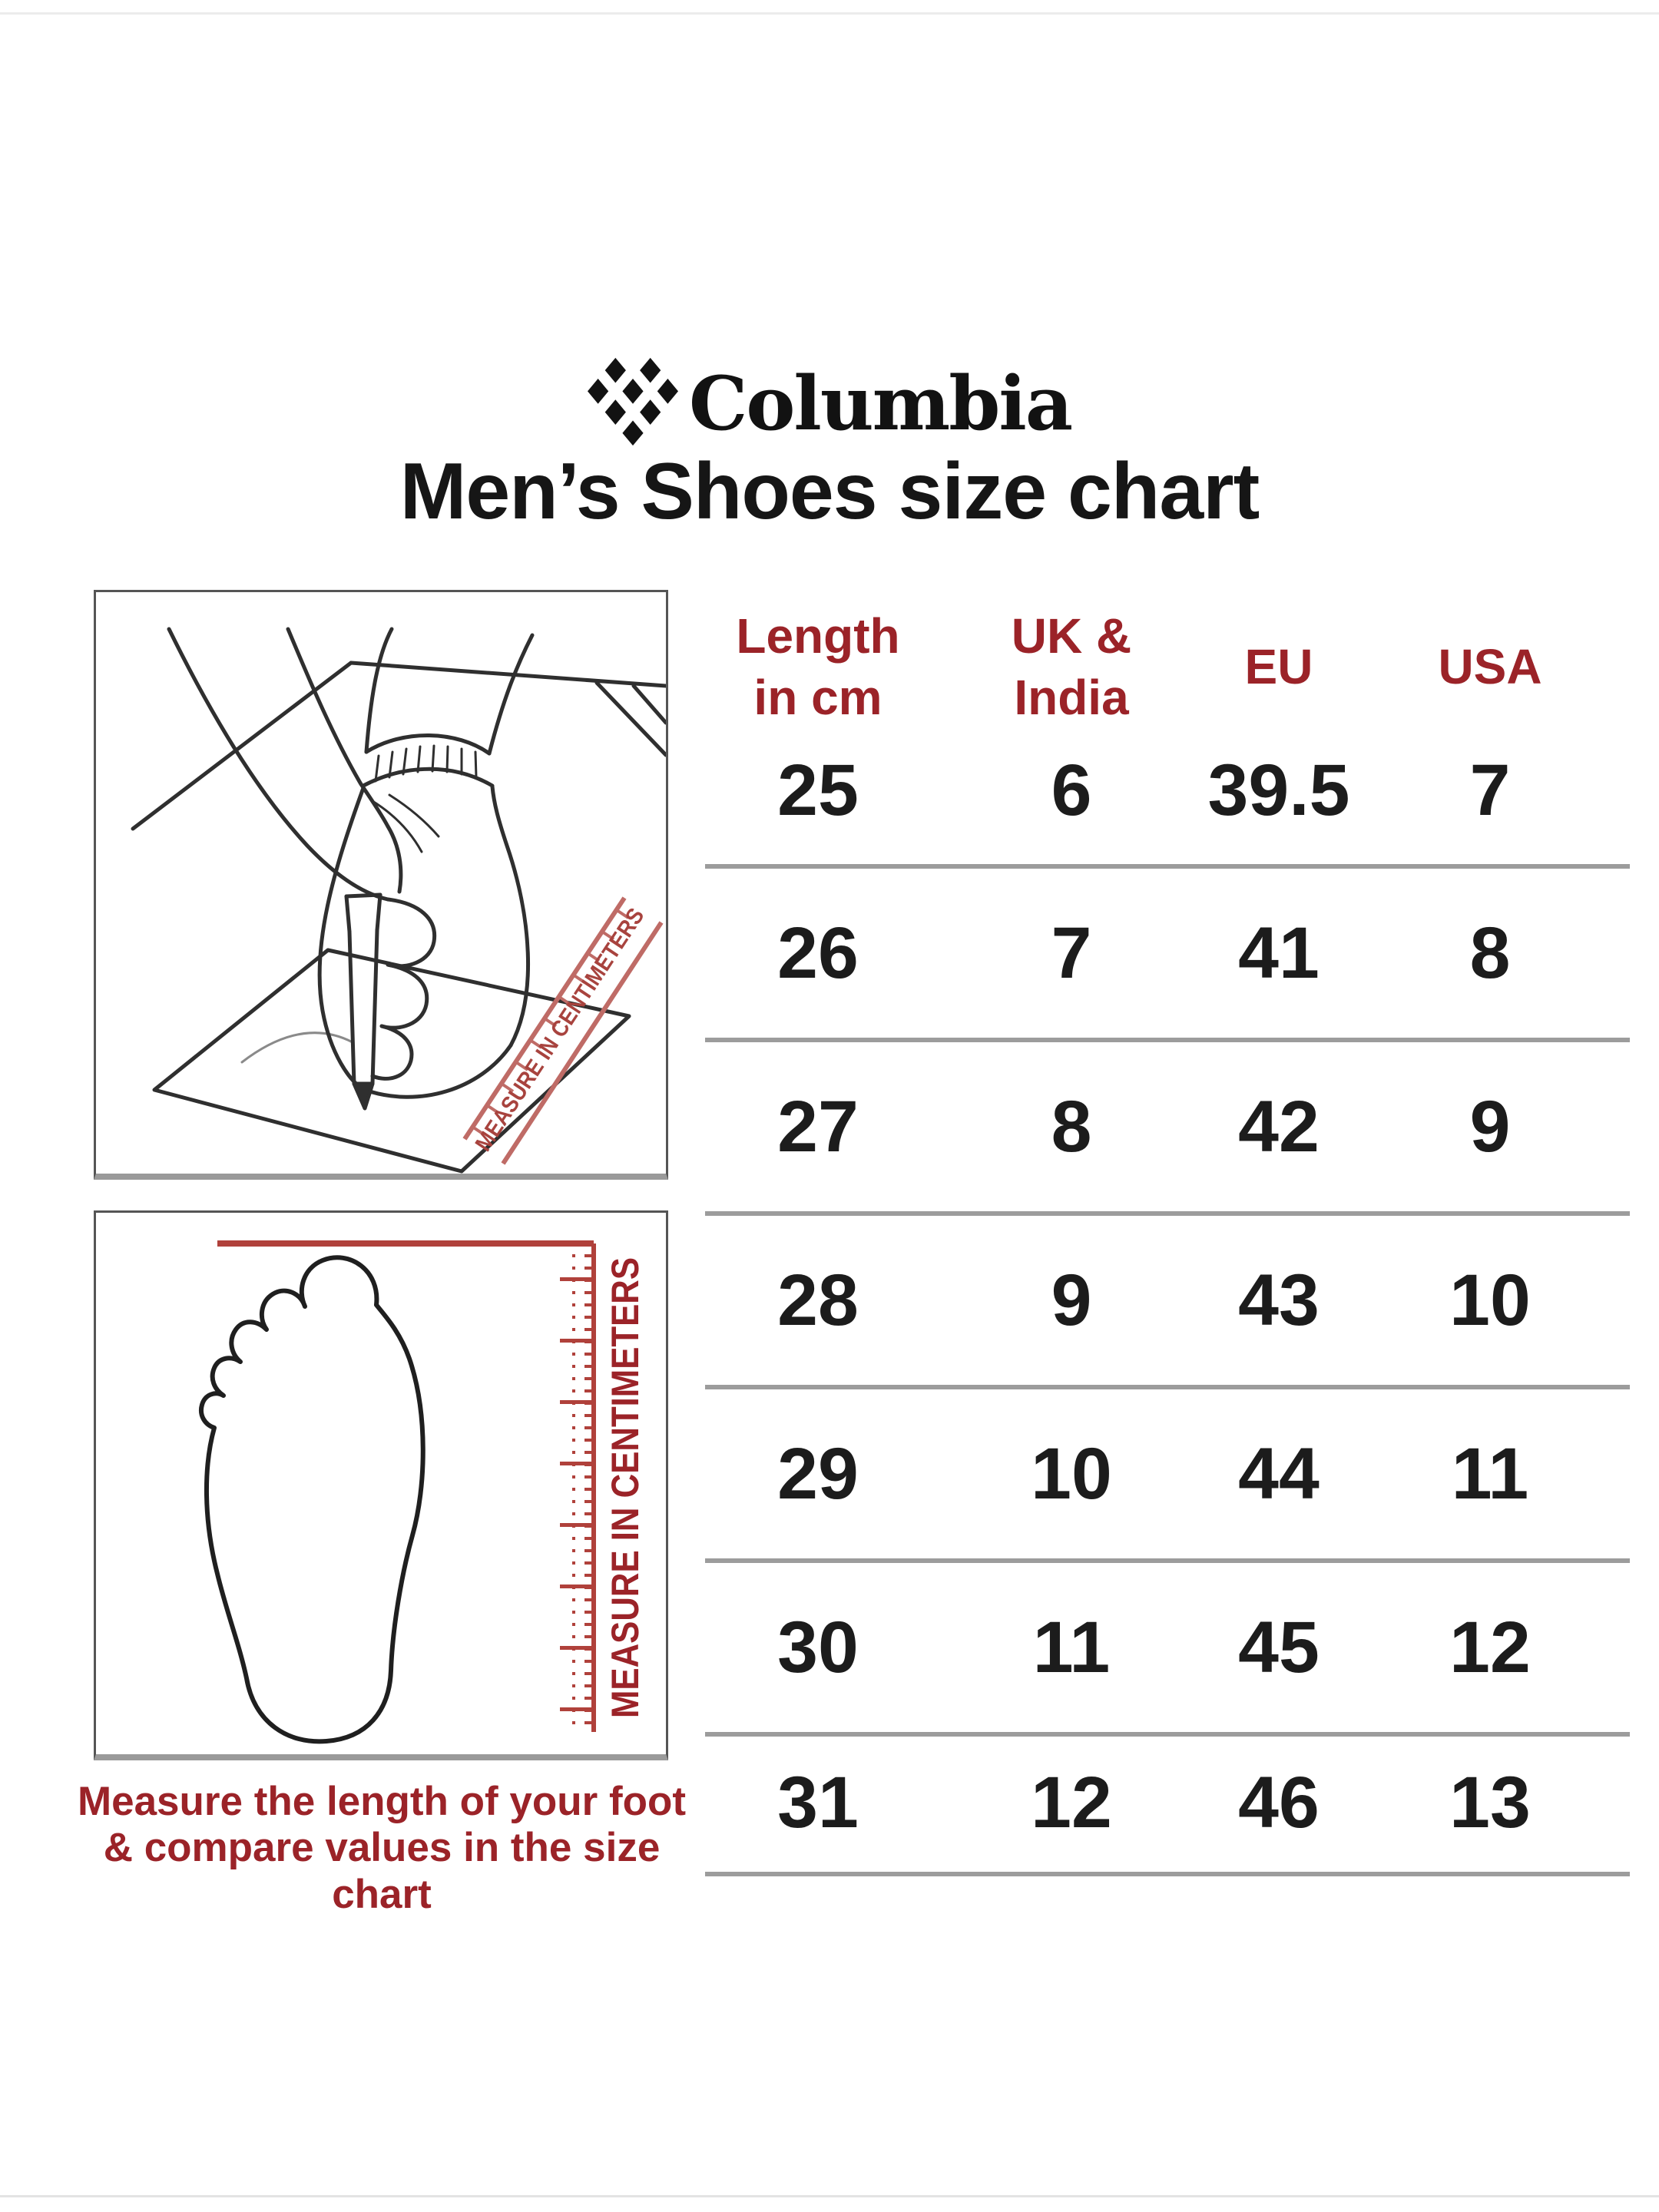  I want to click on paper-outline, so click(391, 1061).